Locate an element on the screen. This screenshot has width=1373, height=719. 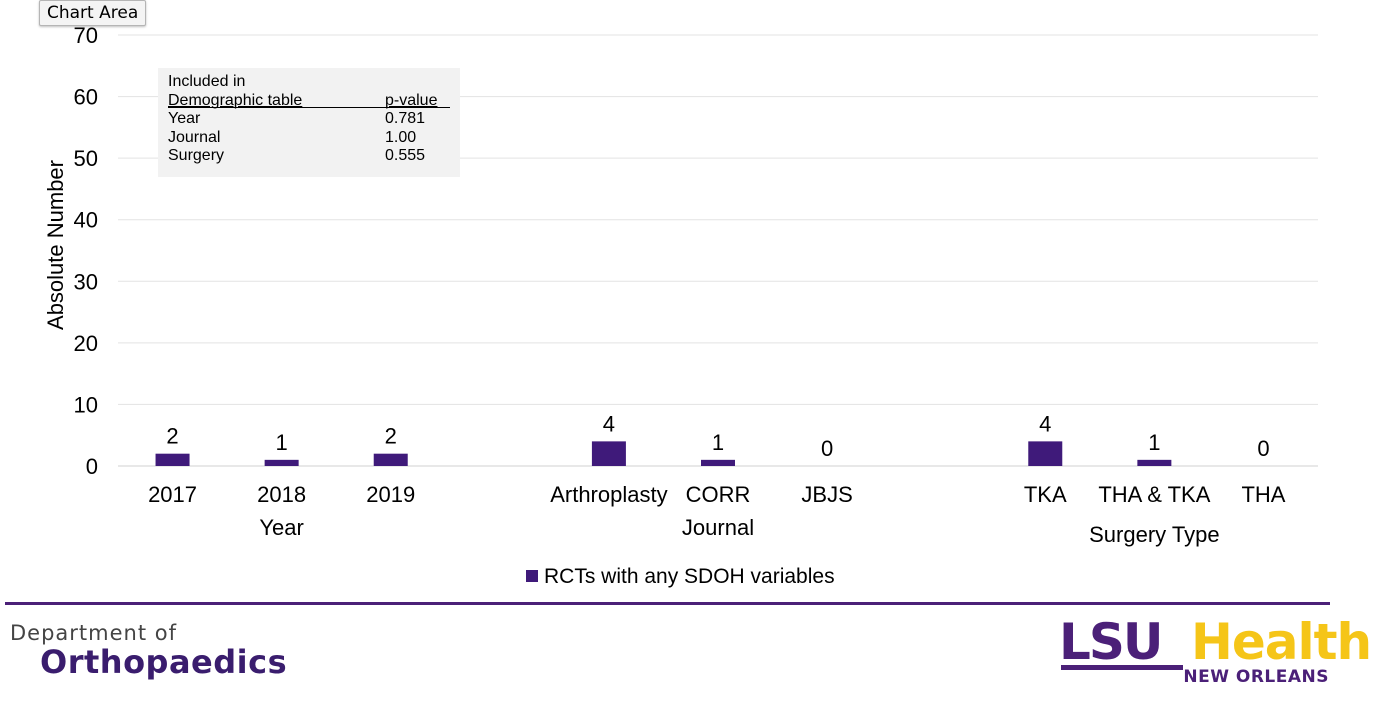
logo-underline is located at coordinates (1122, 667).